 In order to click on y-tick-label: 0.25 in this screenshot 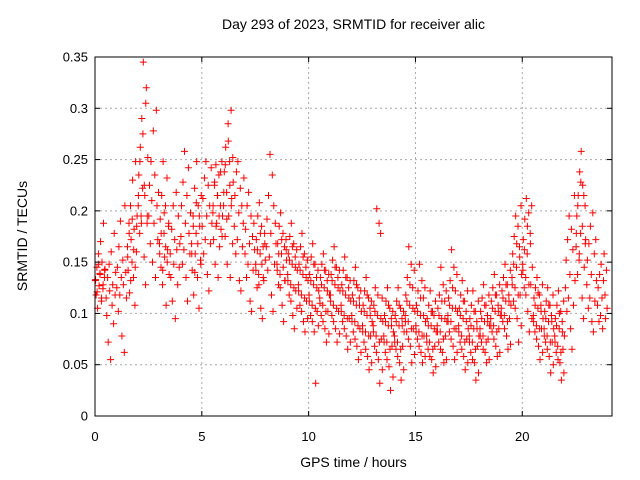, I will do `click(75, 159)`.